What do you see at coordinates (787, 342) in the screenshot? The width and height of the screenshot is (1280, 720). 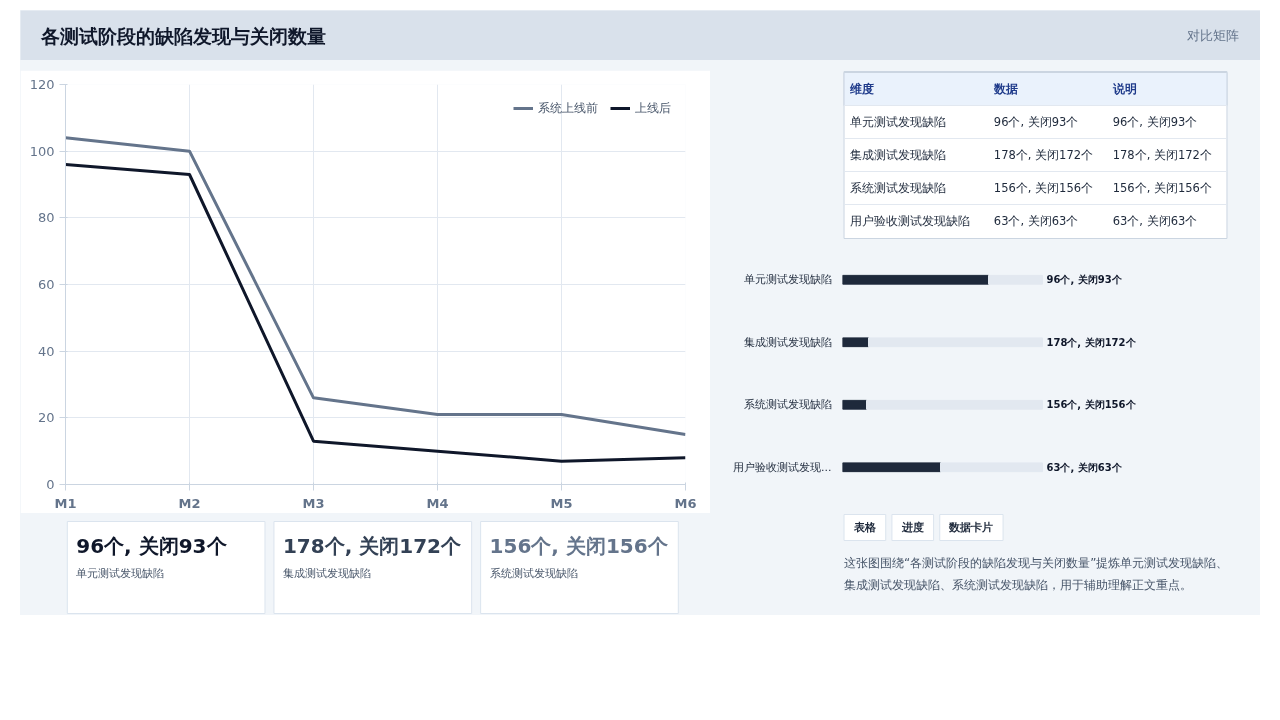 I see `y-tick-label: 集成测试发现缺陷` at bounding box center [787, 342].